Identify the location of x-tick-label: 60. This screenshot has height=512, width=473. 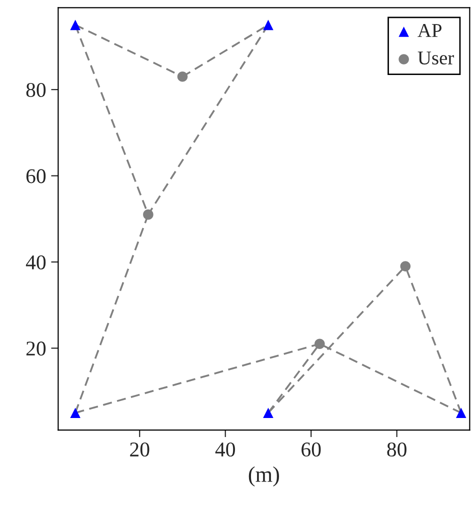
(311, 449).